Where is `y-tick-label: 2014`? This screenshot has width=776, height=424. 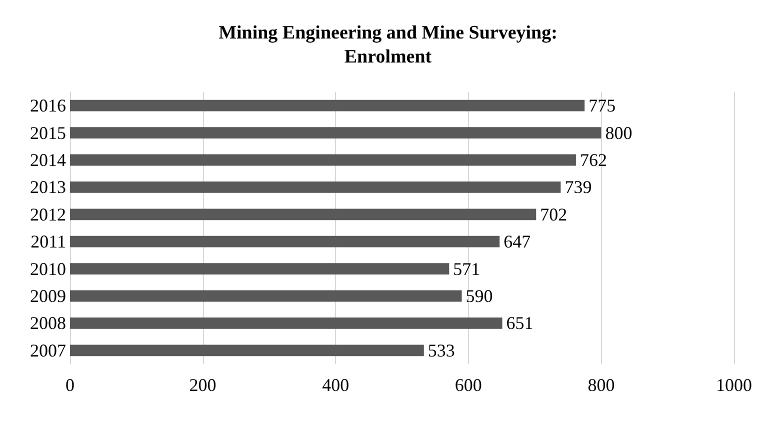
y-tick-label: 2014 is located at coordinates (48, 160).